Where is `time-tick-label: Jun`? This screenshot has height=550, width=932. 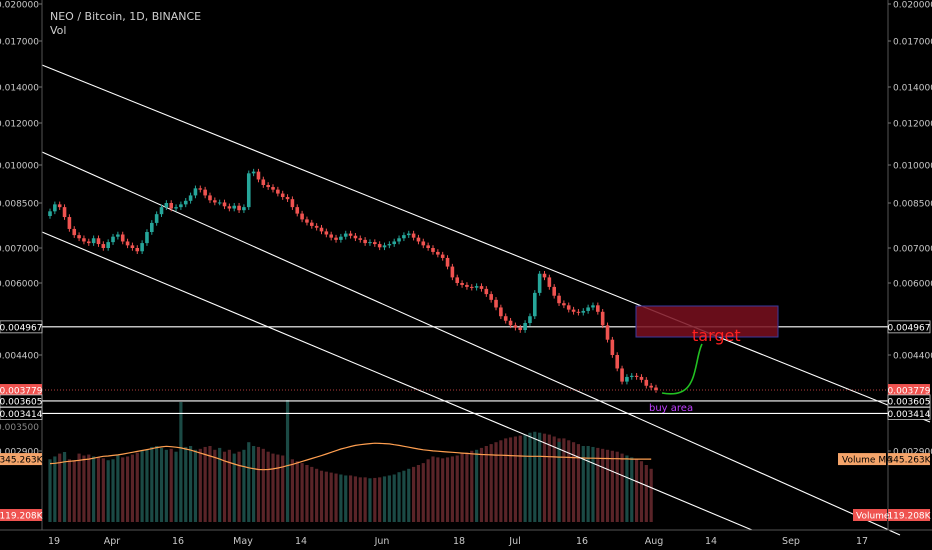
time-tick-label: Jun is located at coordinates (382, 541).